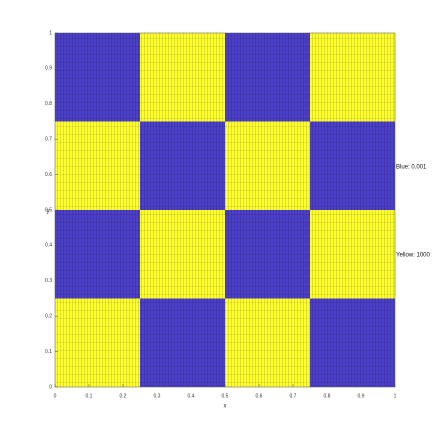 Image resolution: width=436 pixels, height=436 pixels. What do you see at coordinates (361, 396) in the screenshot?
I see `x-tick-label: 0.9` at bounding box center [361, 396].